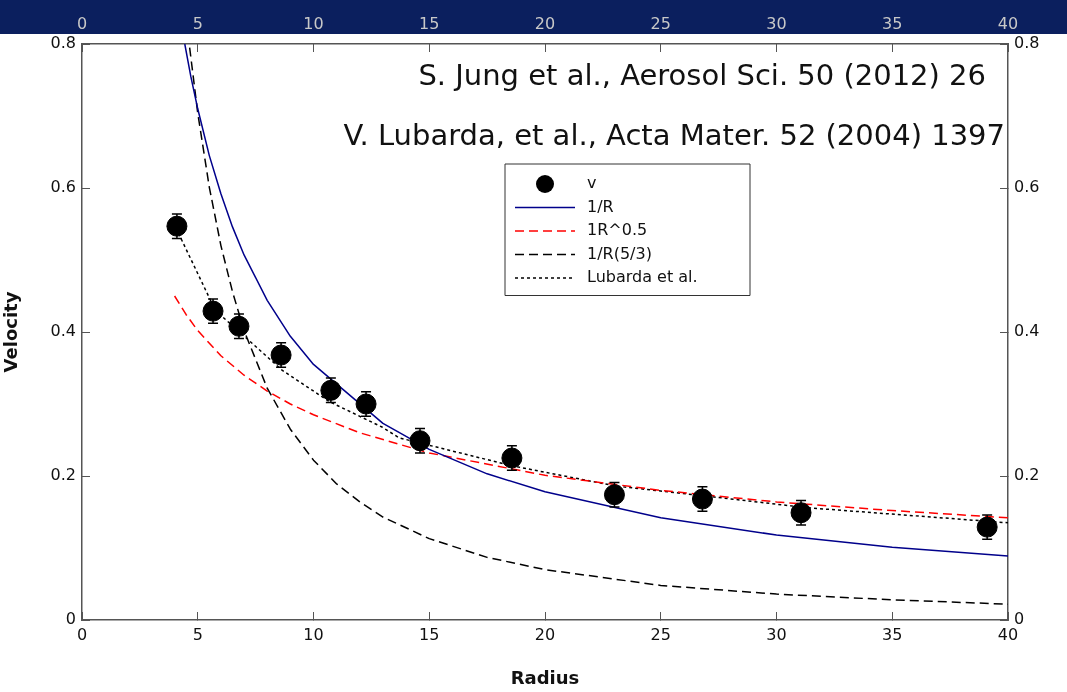 The width and height of the screenshot is (1067, 692). What do you see at coordinates (1027, 43) in the screenshot?
I see `y2-tick-label: 0.8` at bounding box center [1027, 43].